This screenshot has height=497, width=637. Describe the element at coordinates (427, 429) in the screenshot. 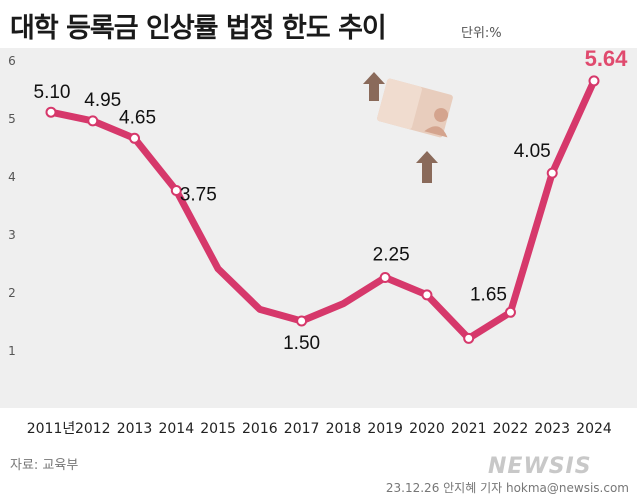

I see `x-tick-label: 2020` at that location.